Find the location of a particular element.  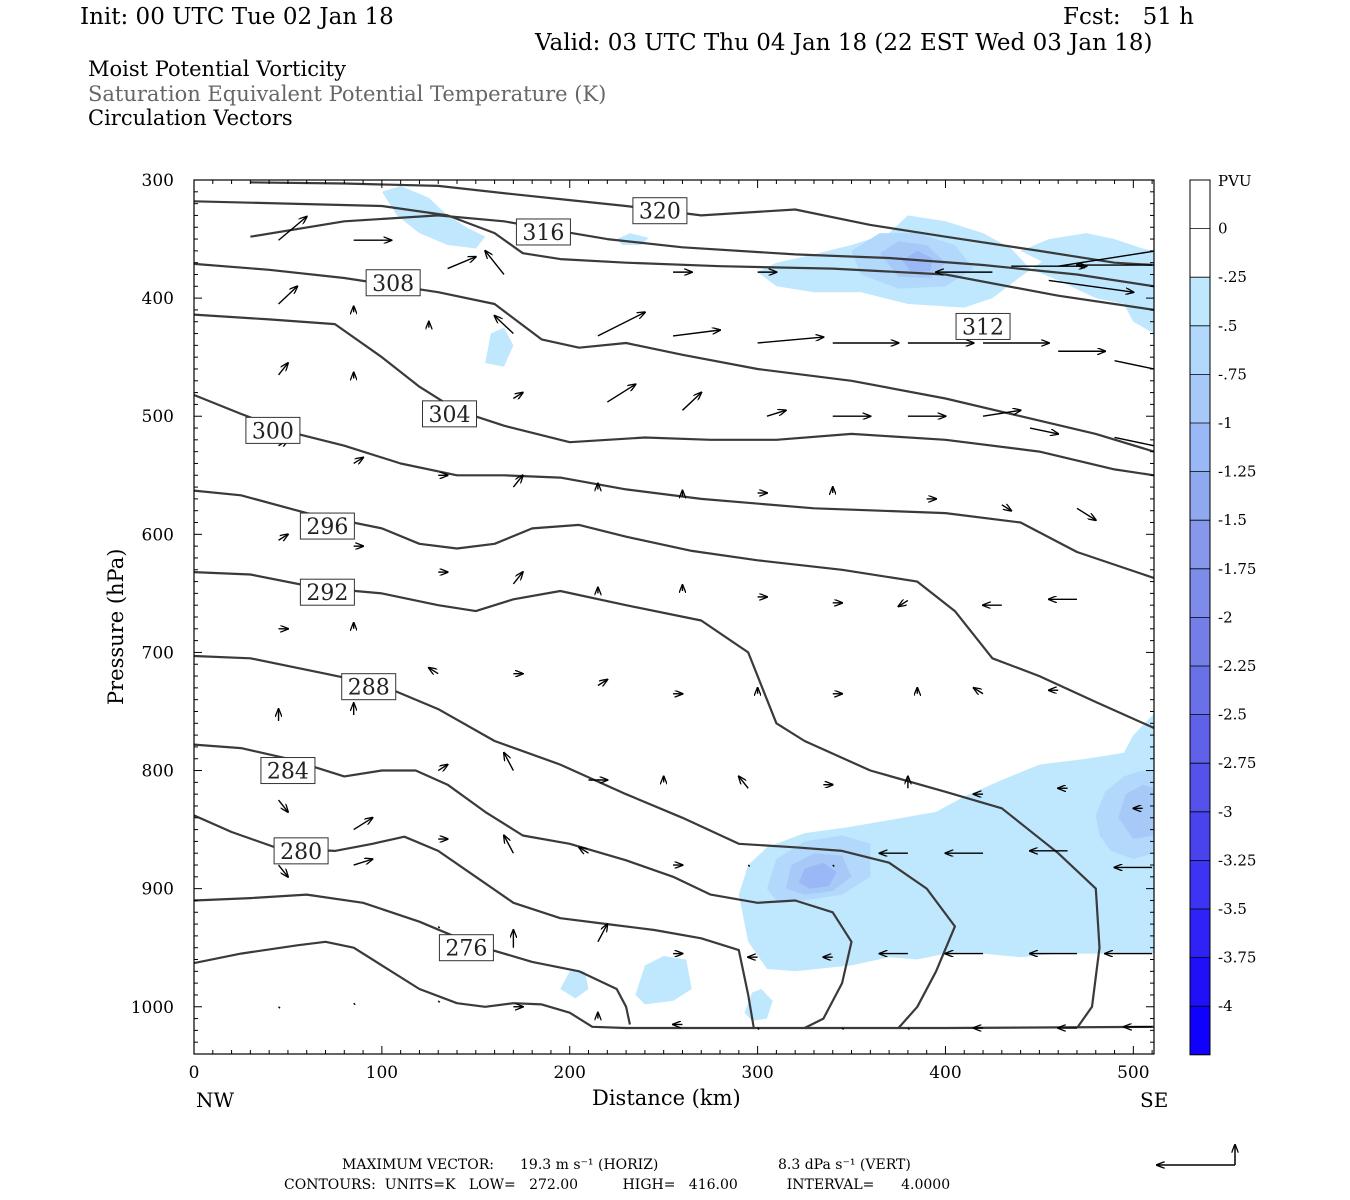

theta-contour-label: 288 is located at coordinates (369, 687).